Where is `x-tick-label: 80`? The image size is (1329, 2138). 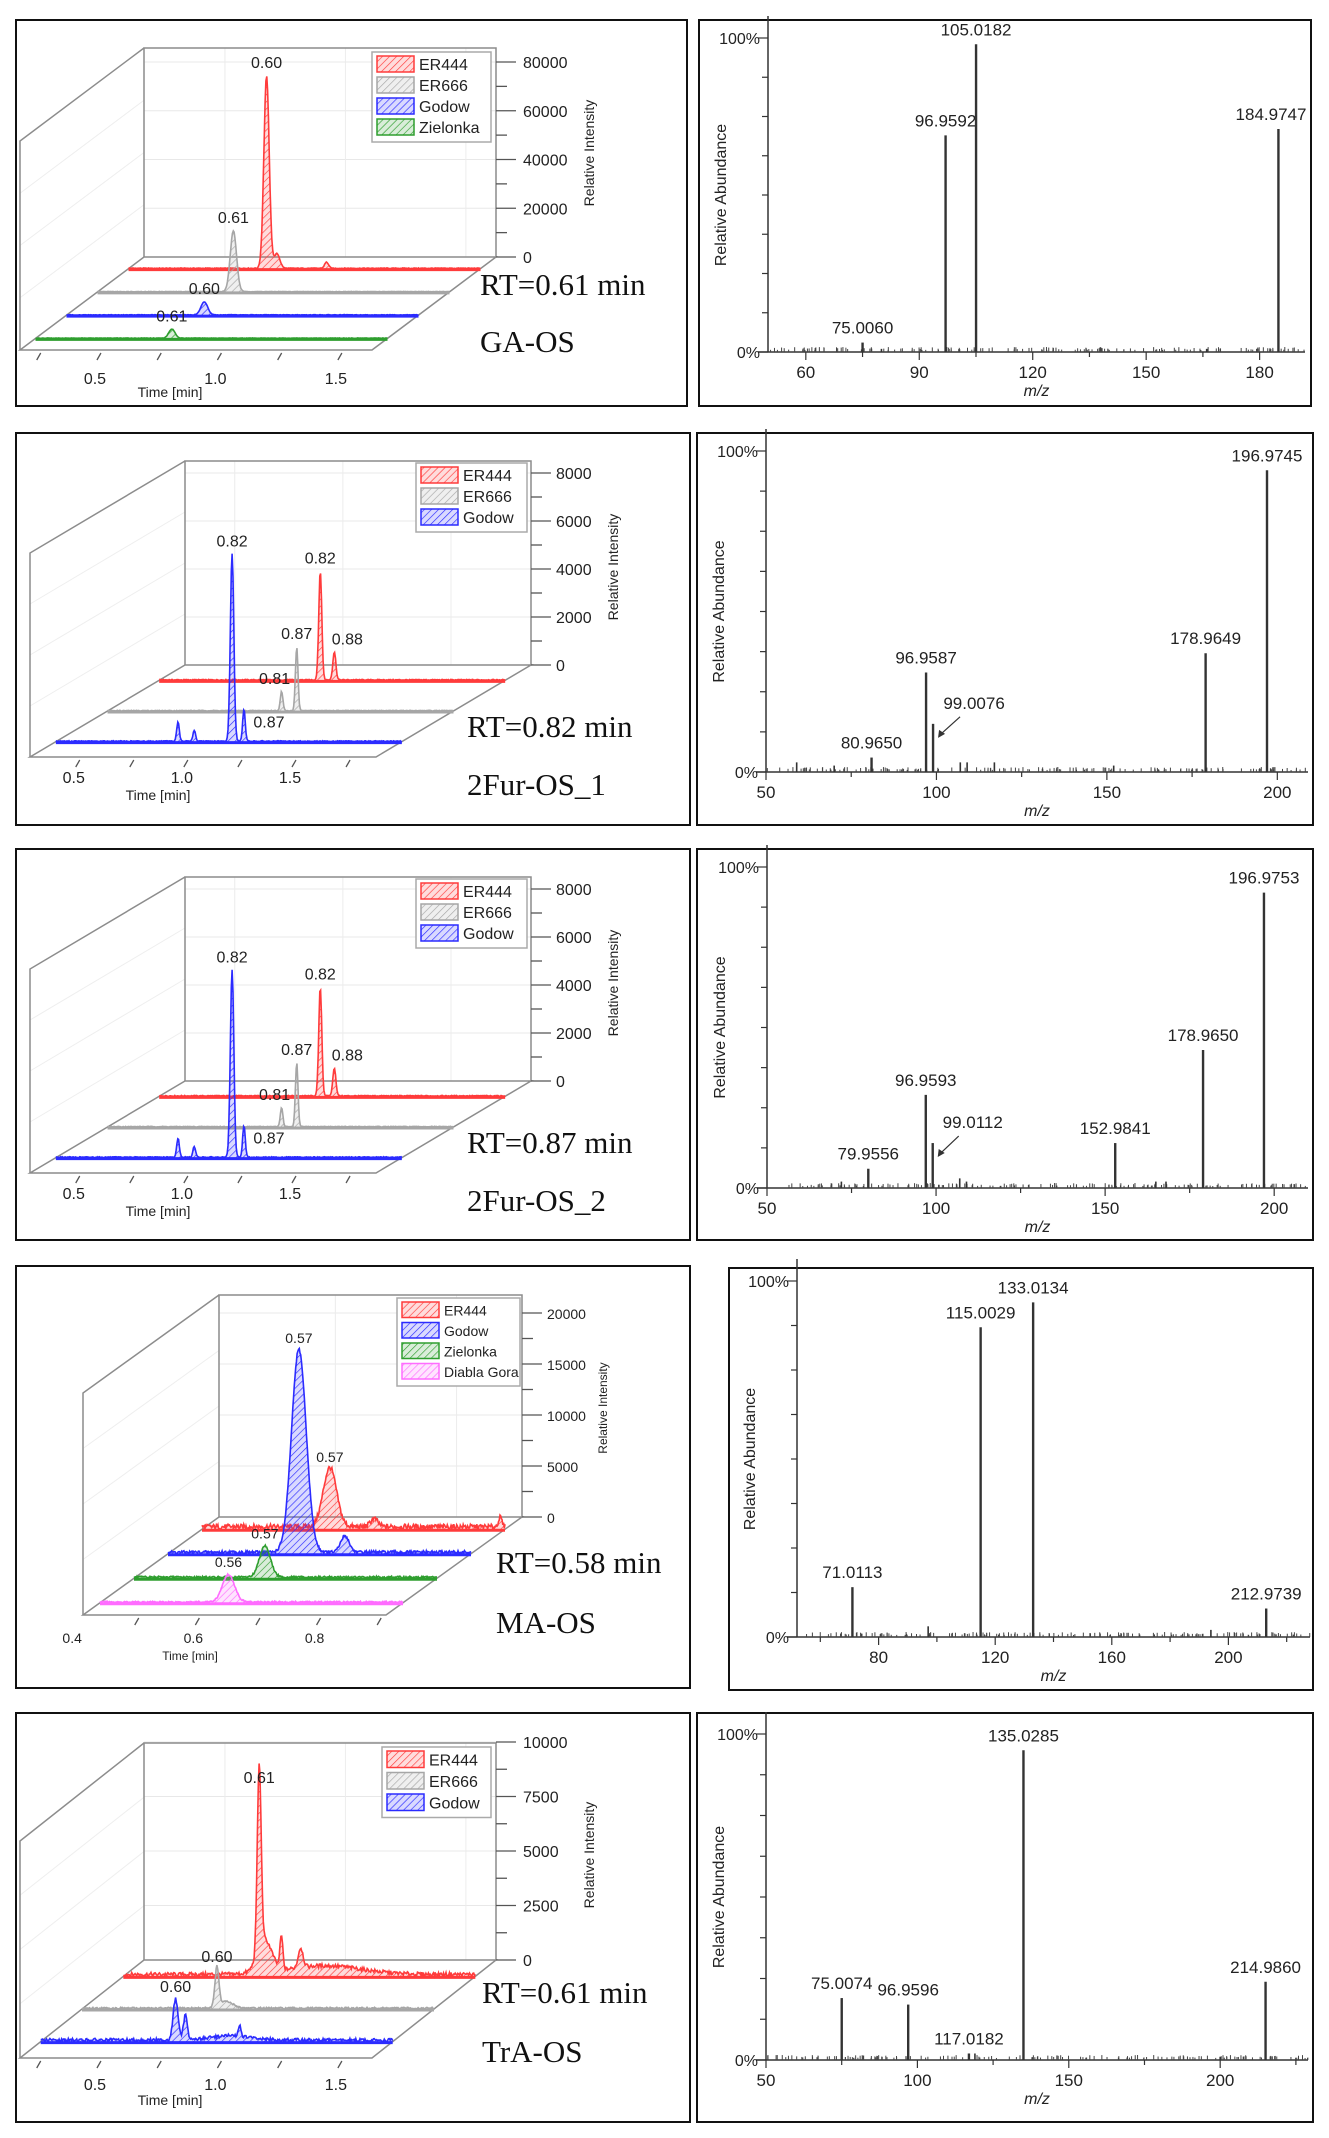 x-tick-label: 80 is located at coordinates (878, 1657).